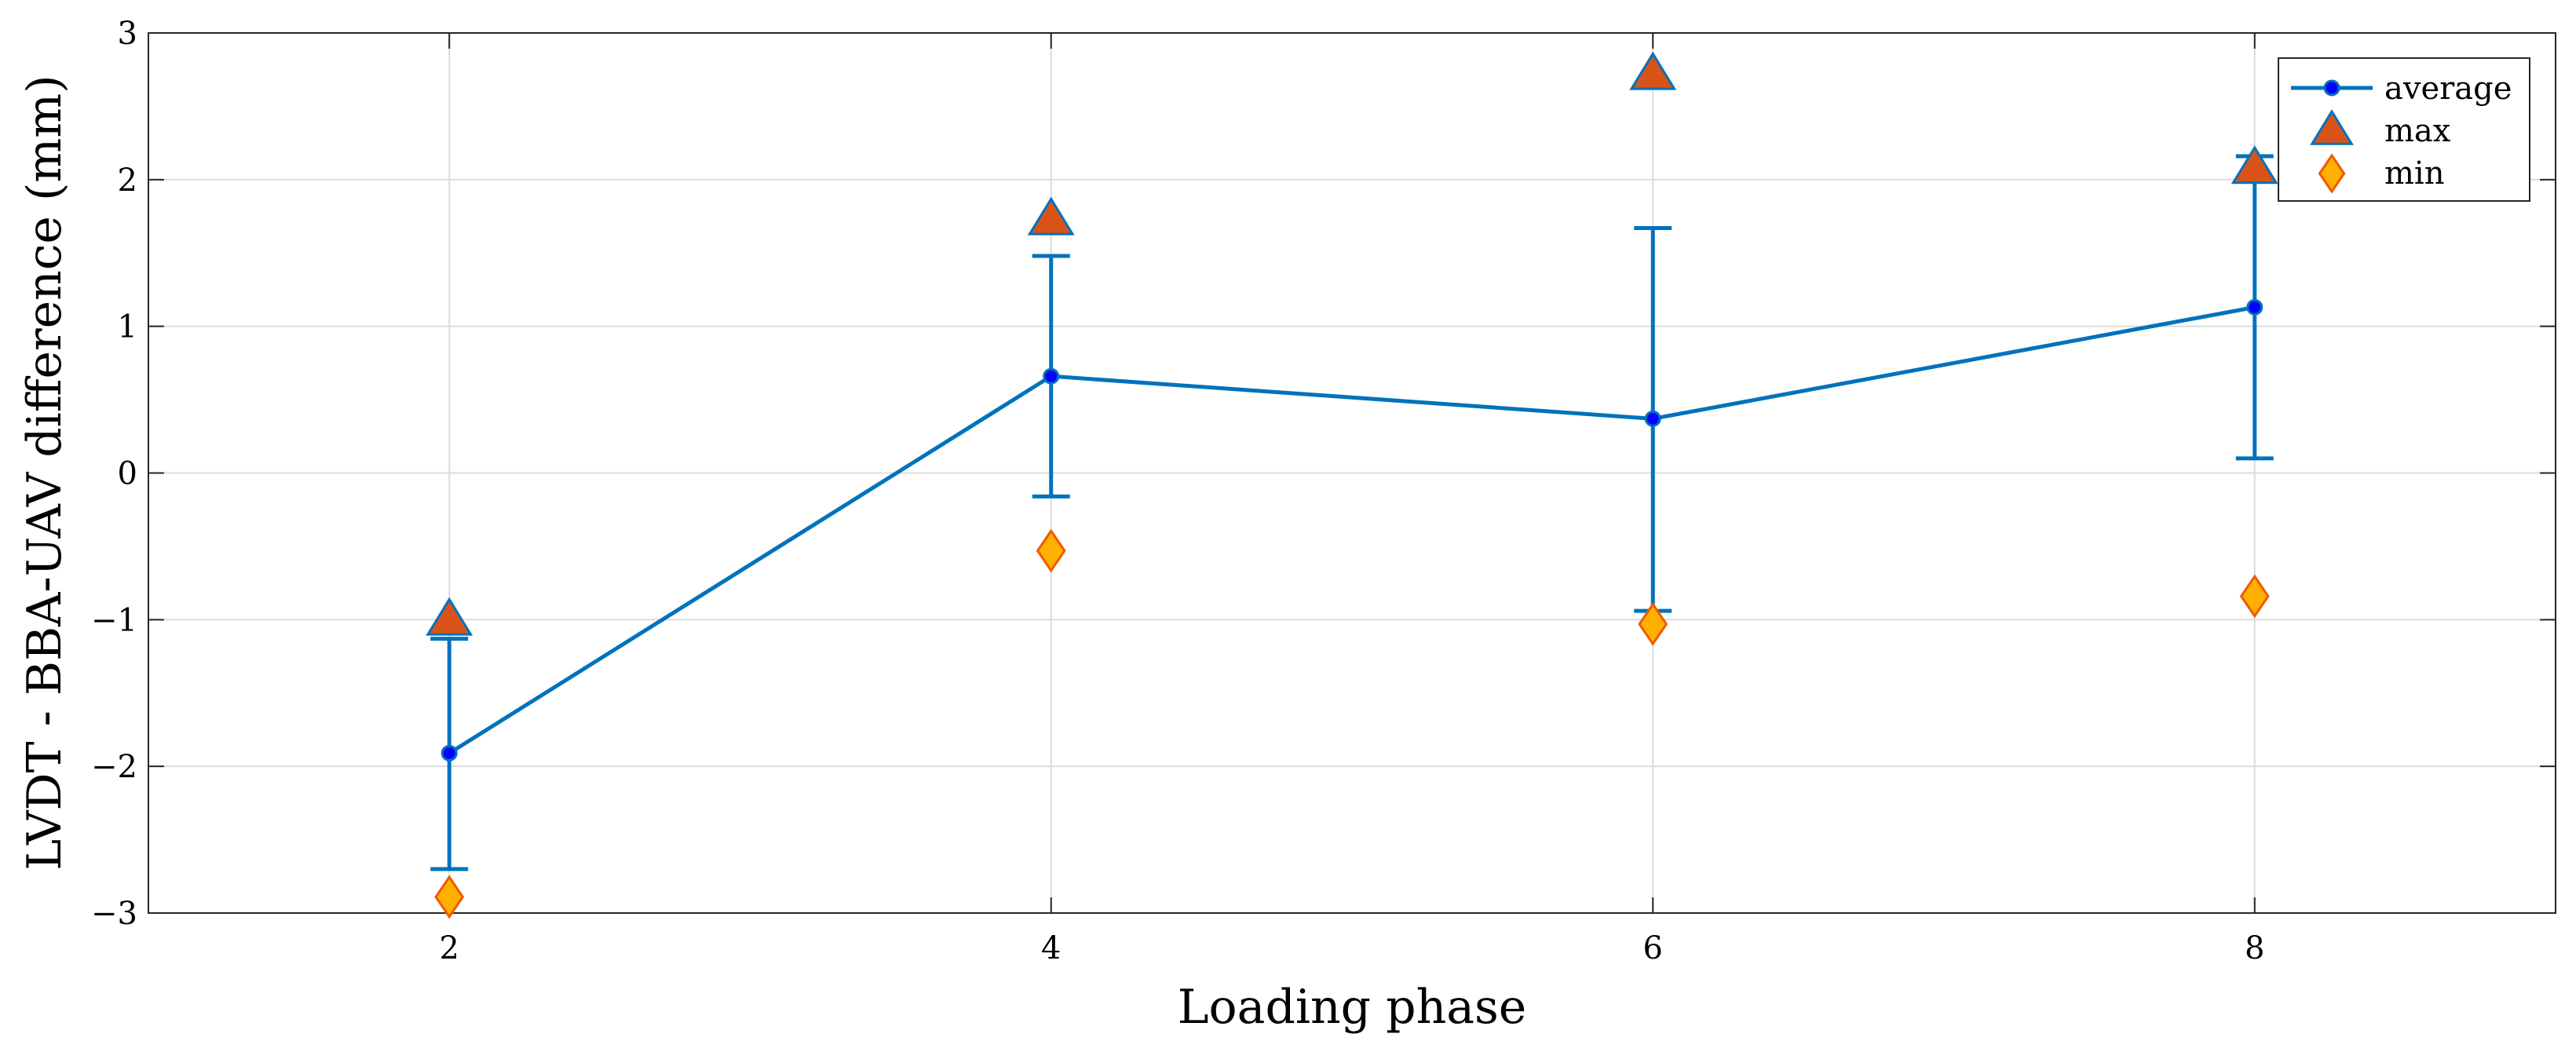 The width and height of the screenshot is (2576, 1052). I want to click on legend-min-marker, so click(2332, 173).